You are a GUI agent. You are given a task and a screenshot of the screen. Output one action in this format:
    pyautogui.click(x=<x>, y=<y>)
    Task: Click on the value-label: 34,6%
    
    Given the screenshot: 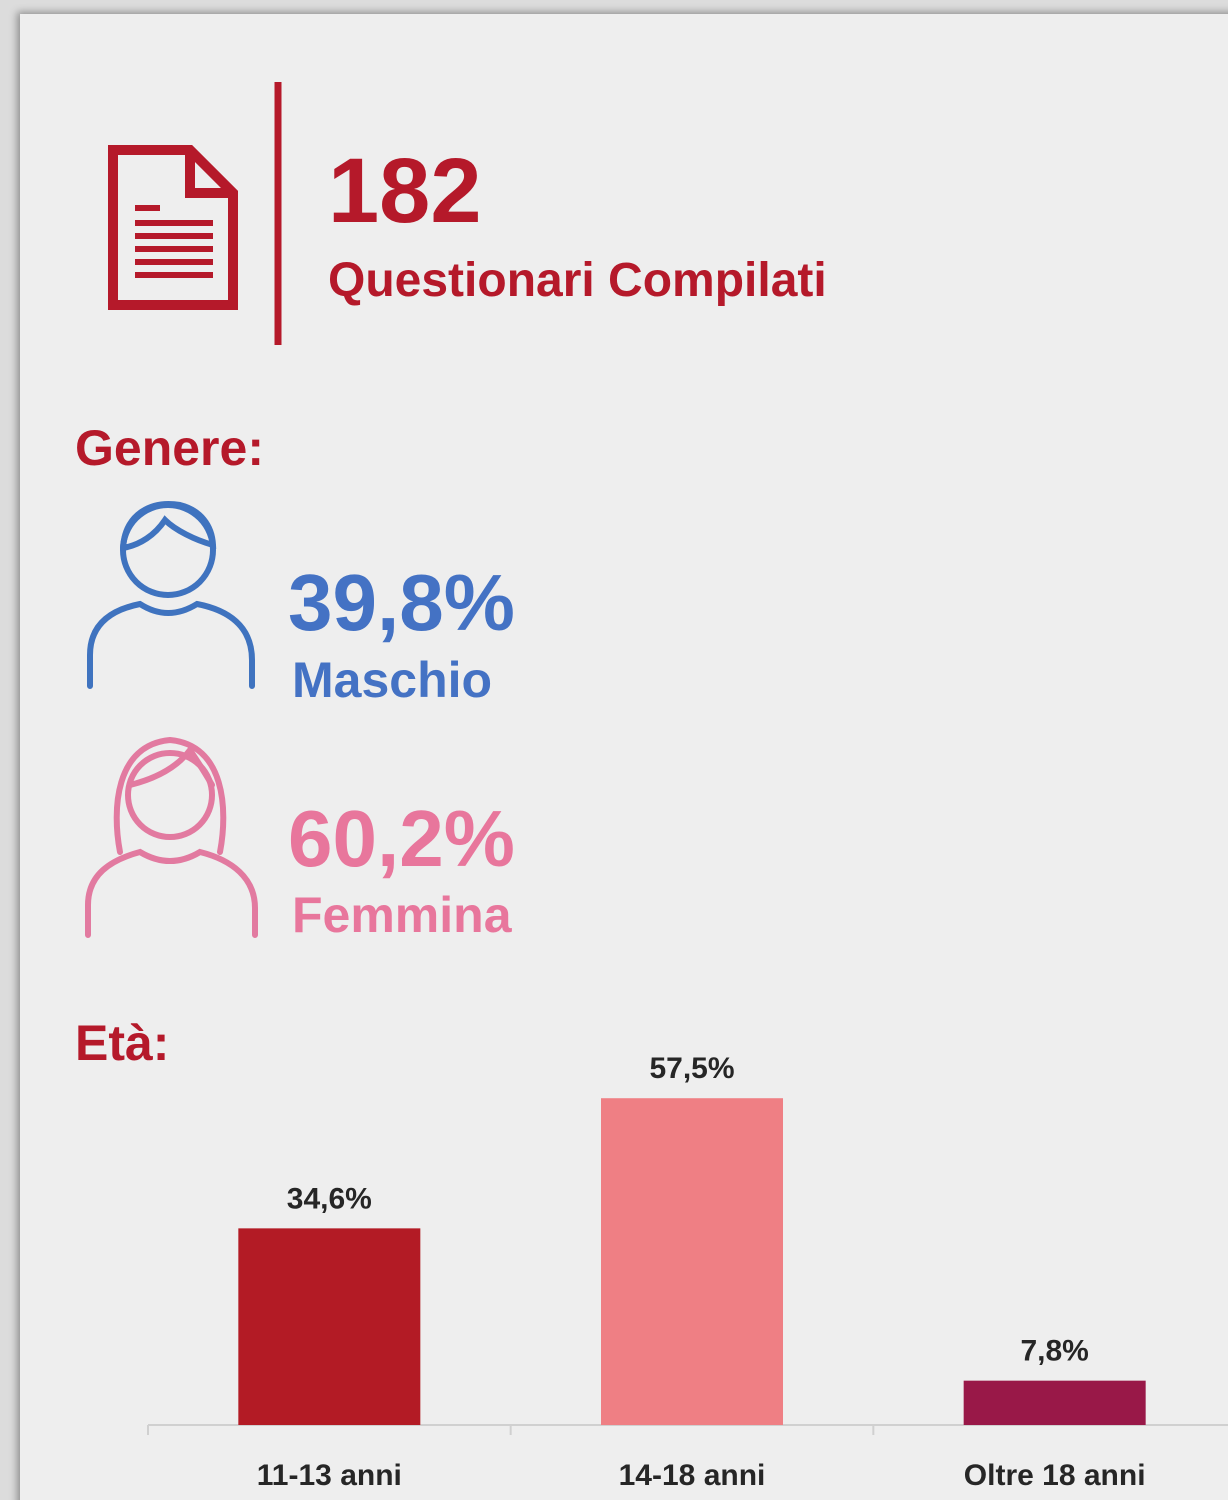 What is the action you would take?
    pyautogui.click(x=329, y=1198)
    